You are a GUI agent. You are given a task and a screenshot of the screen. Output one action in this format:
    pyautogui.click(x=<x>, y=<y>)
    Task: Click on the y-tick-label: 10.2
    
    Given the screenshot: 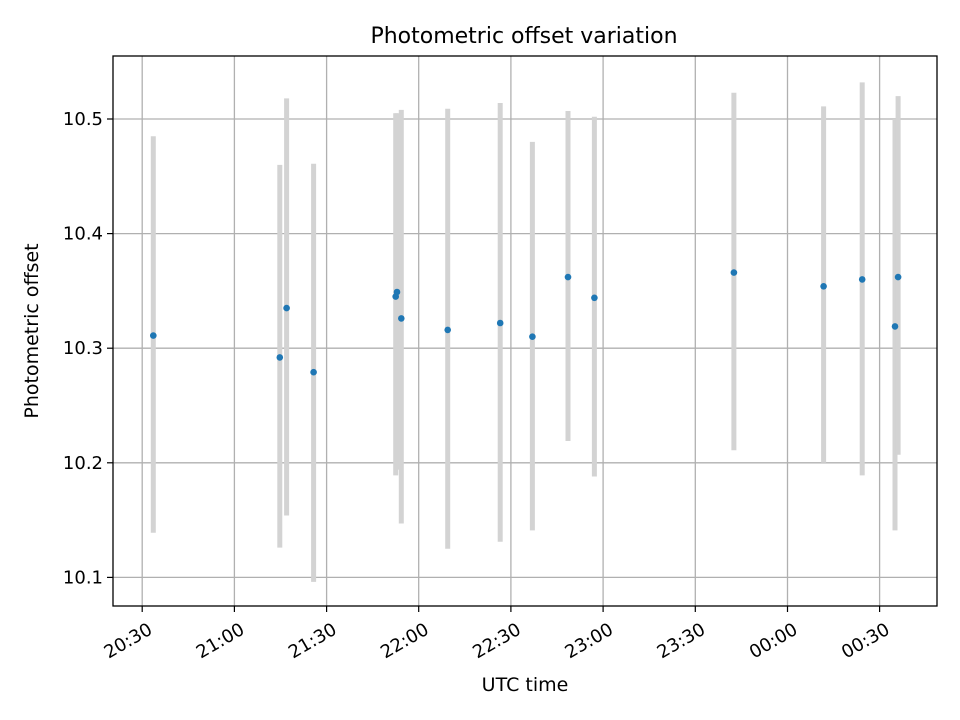 What is the action you would take?
    pyautogui.click(x=83, y=463)
    